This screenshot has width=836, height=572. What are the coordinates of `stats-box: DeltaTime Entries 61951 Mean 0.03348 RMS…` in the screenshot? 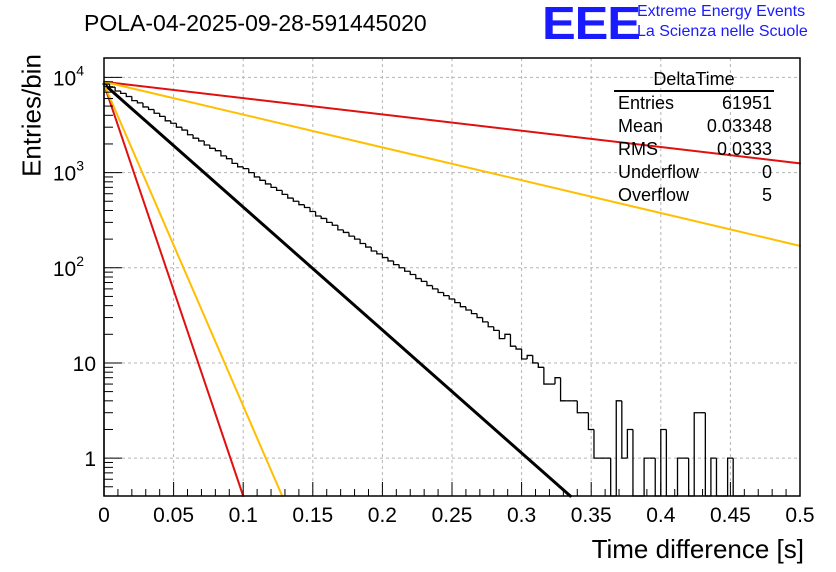 It's located at (693, 137).